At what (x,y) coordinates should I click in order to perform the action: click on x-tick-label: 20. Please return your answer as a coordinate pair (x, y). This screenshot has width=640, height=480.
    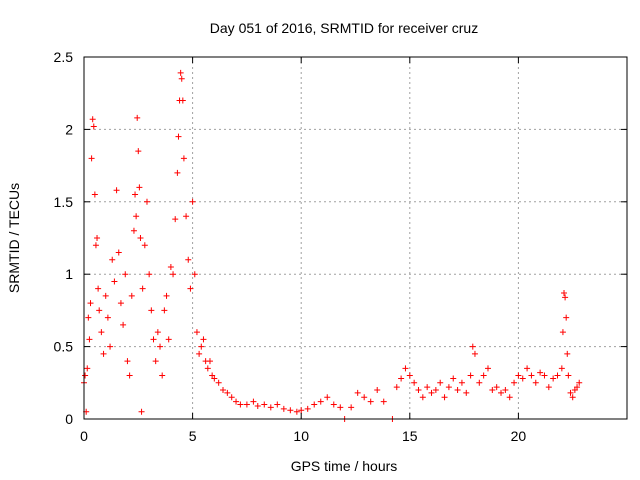
    Looking at the image, I should click on (519, 436).